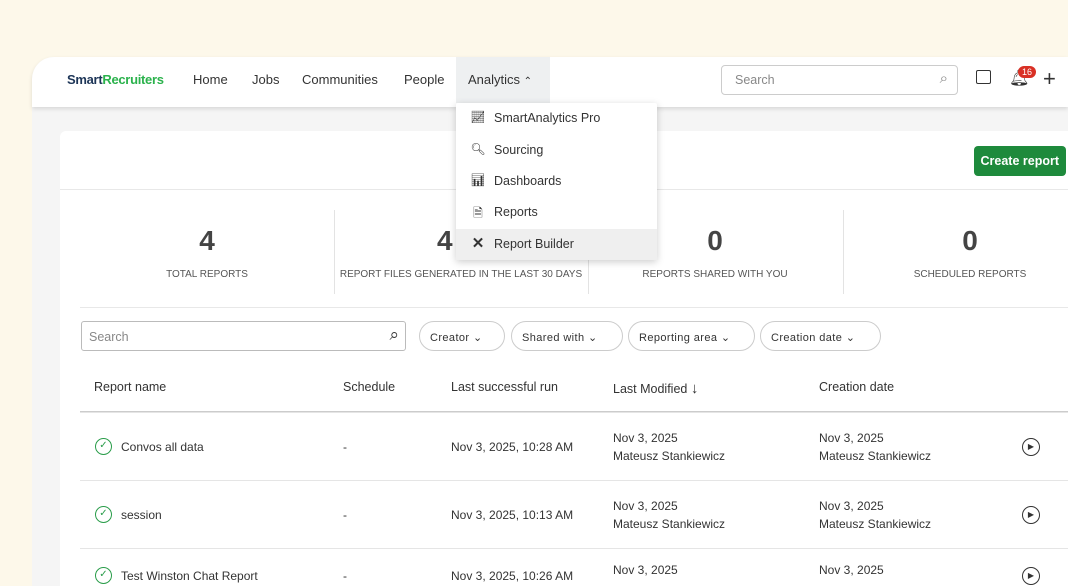  I want to click on stat-scheduled: 0 SCHEDULED REPORTS, so click(970, 252).